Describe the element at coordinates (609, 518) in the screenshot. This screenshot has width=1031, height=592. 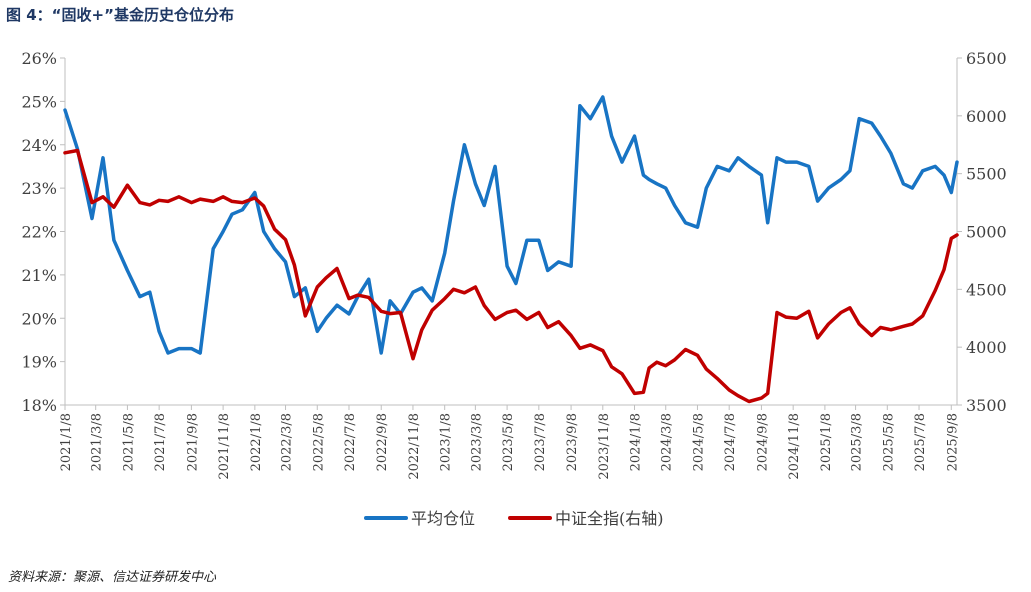
I see `legend-label-2: 中证全指(右轴)` at that location.